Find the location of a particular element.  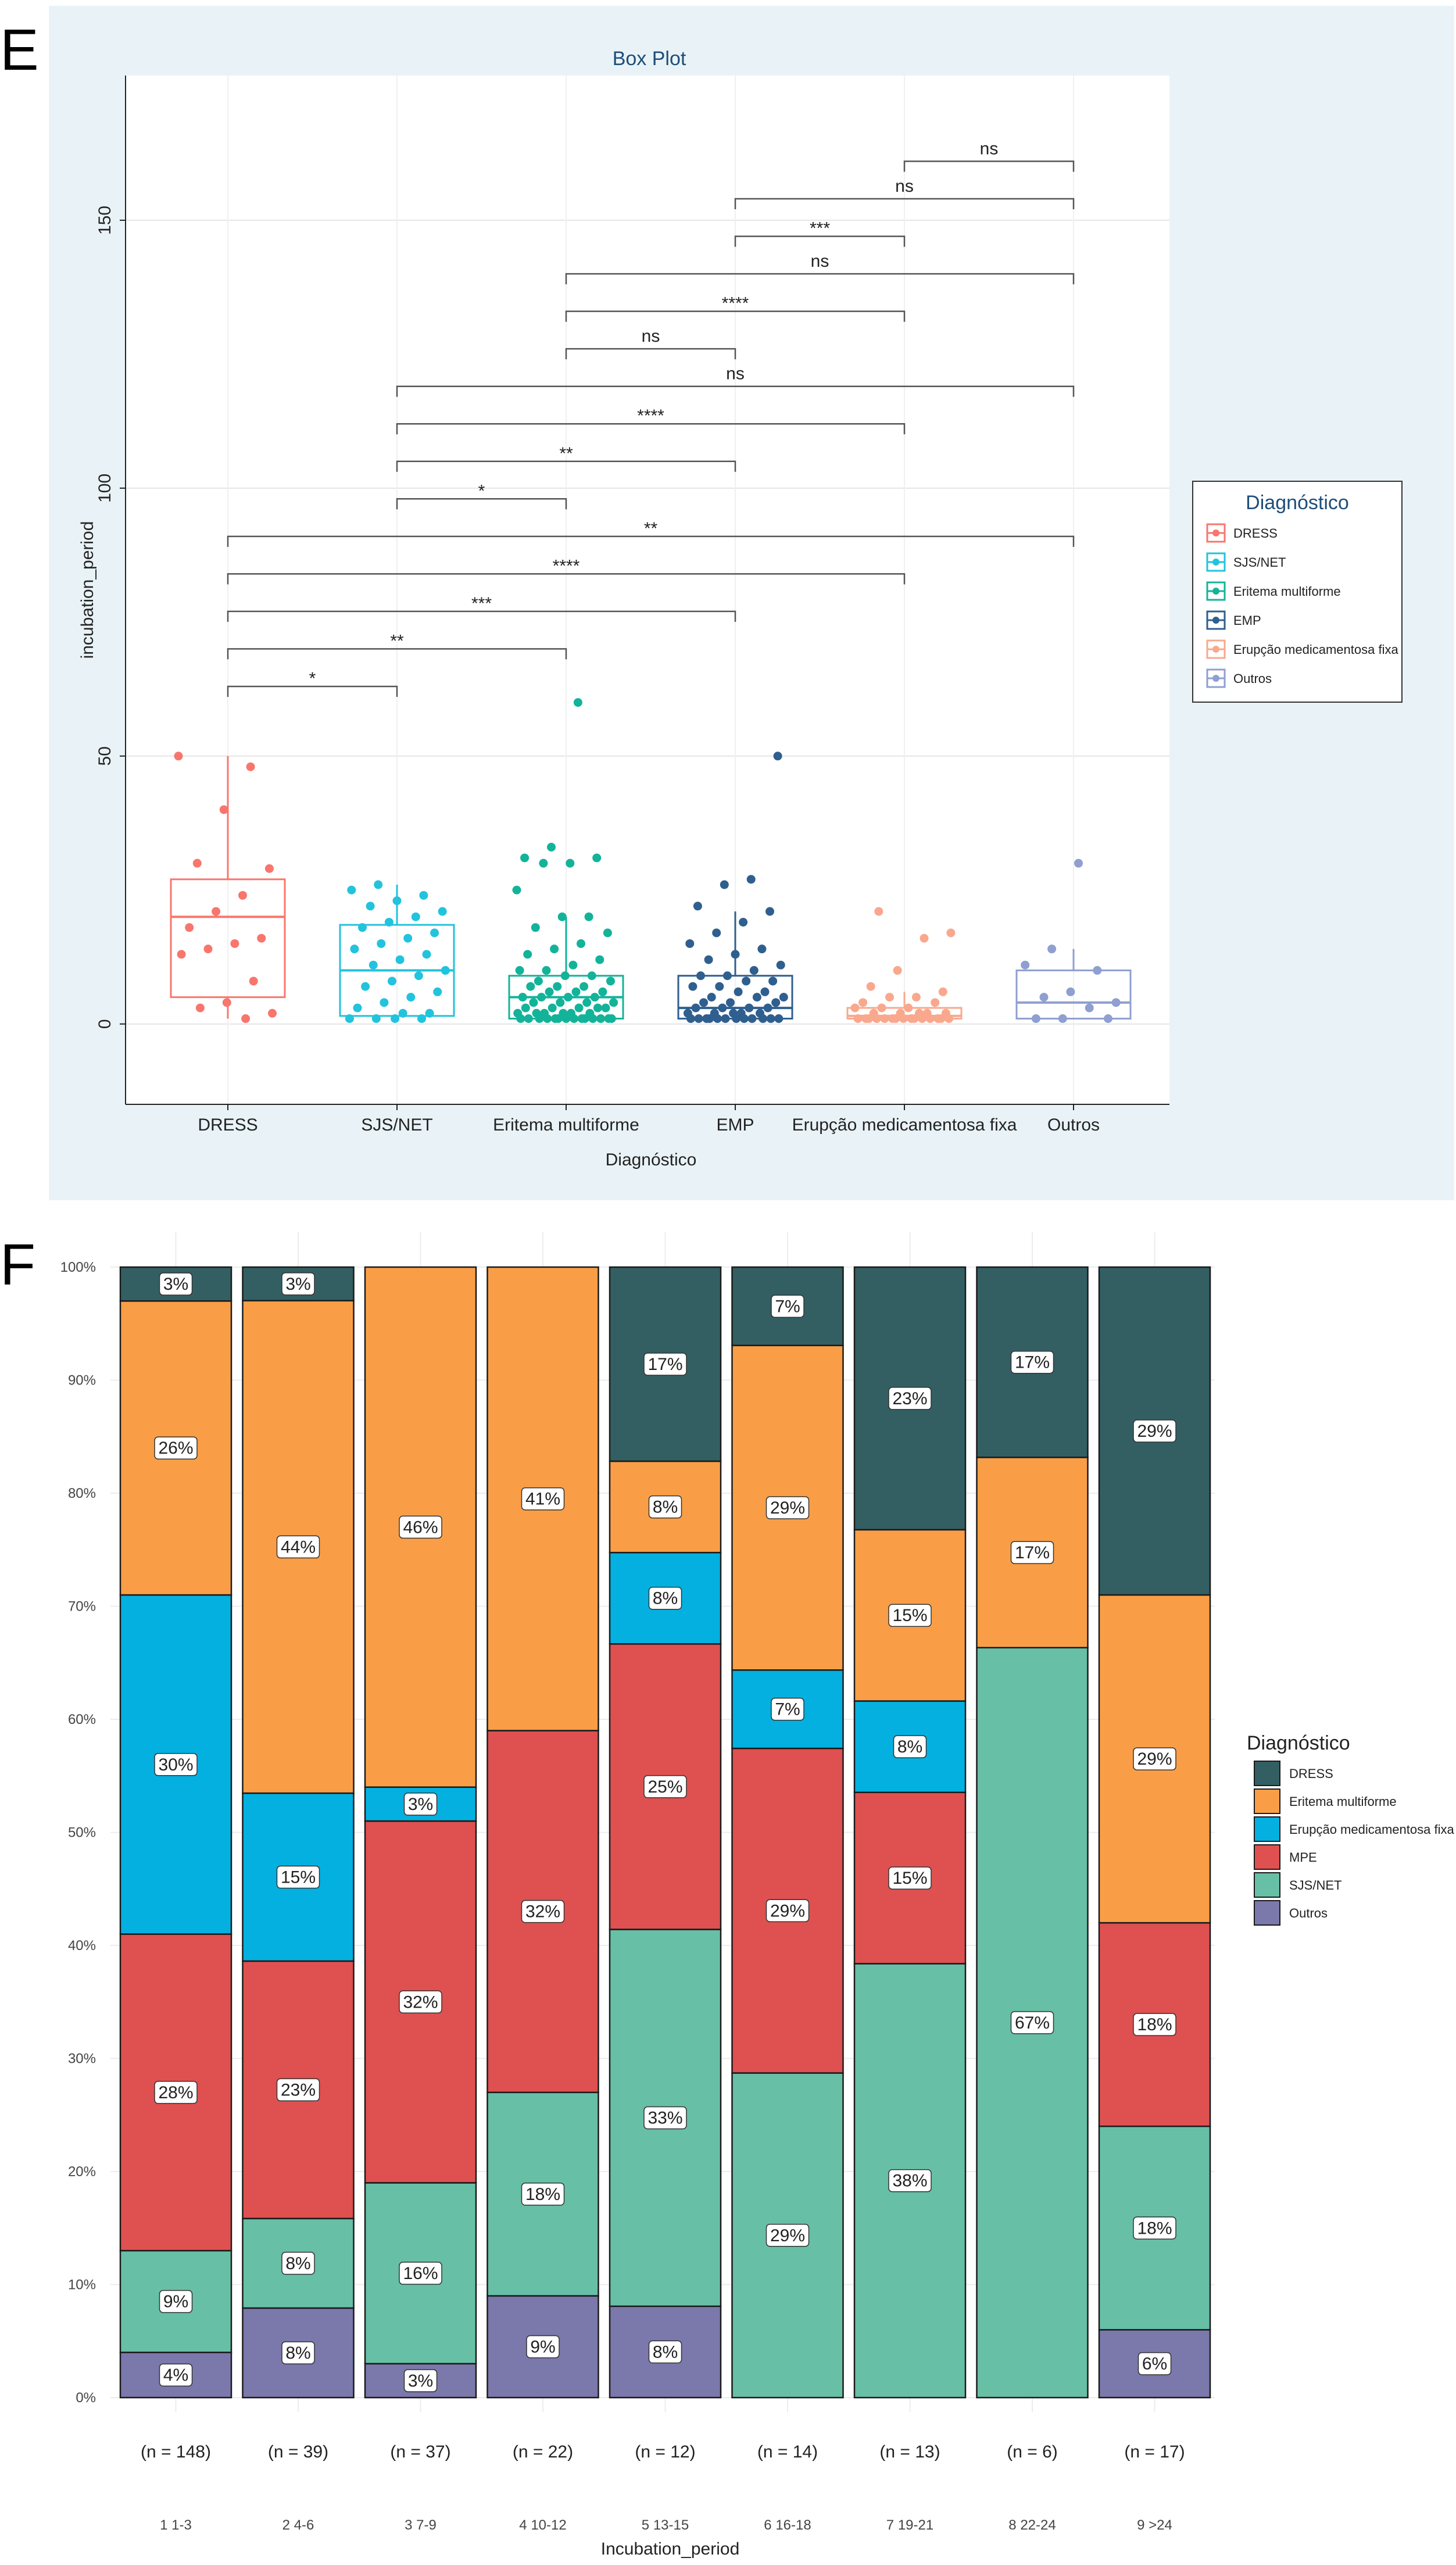

box-outros is located at coordinates (1073, 995).